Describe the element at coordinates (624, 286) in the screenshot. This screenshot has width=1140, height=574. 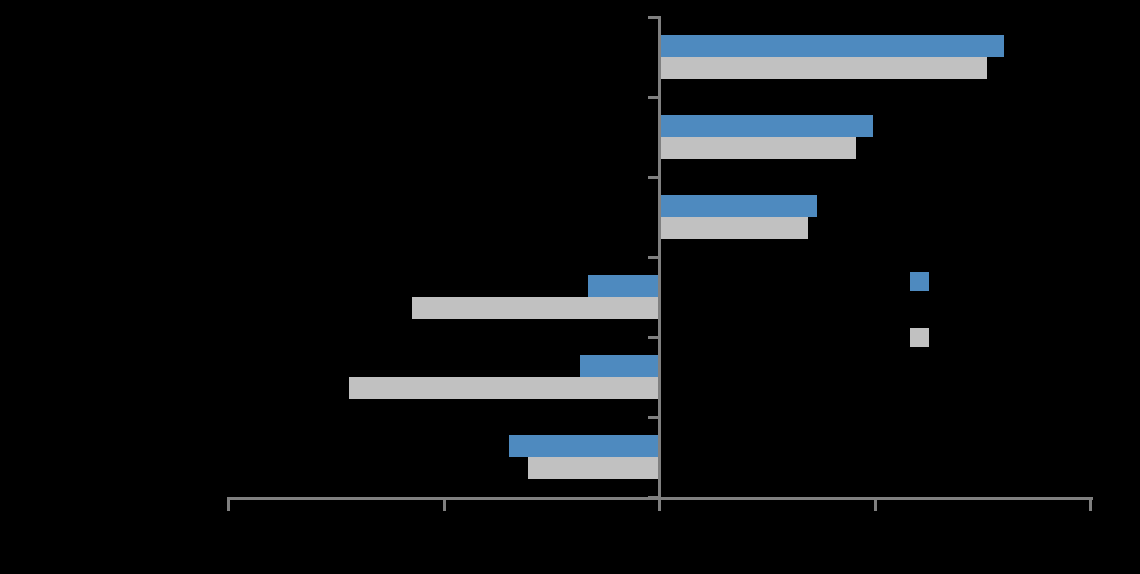
I see `bar-series1-cat4` at that location.